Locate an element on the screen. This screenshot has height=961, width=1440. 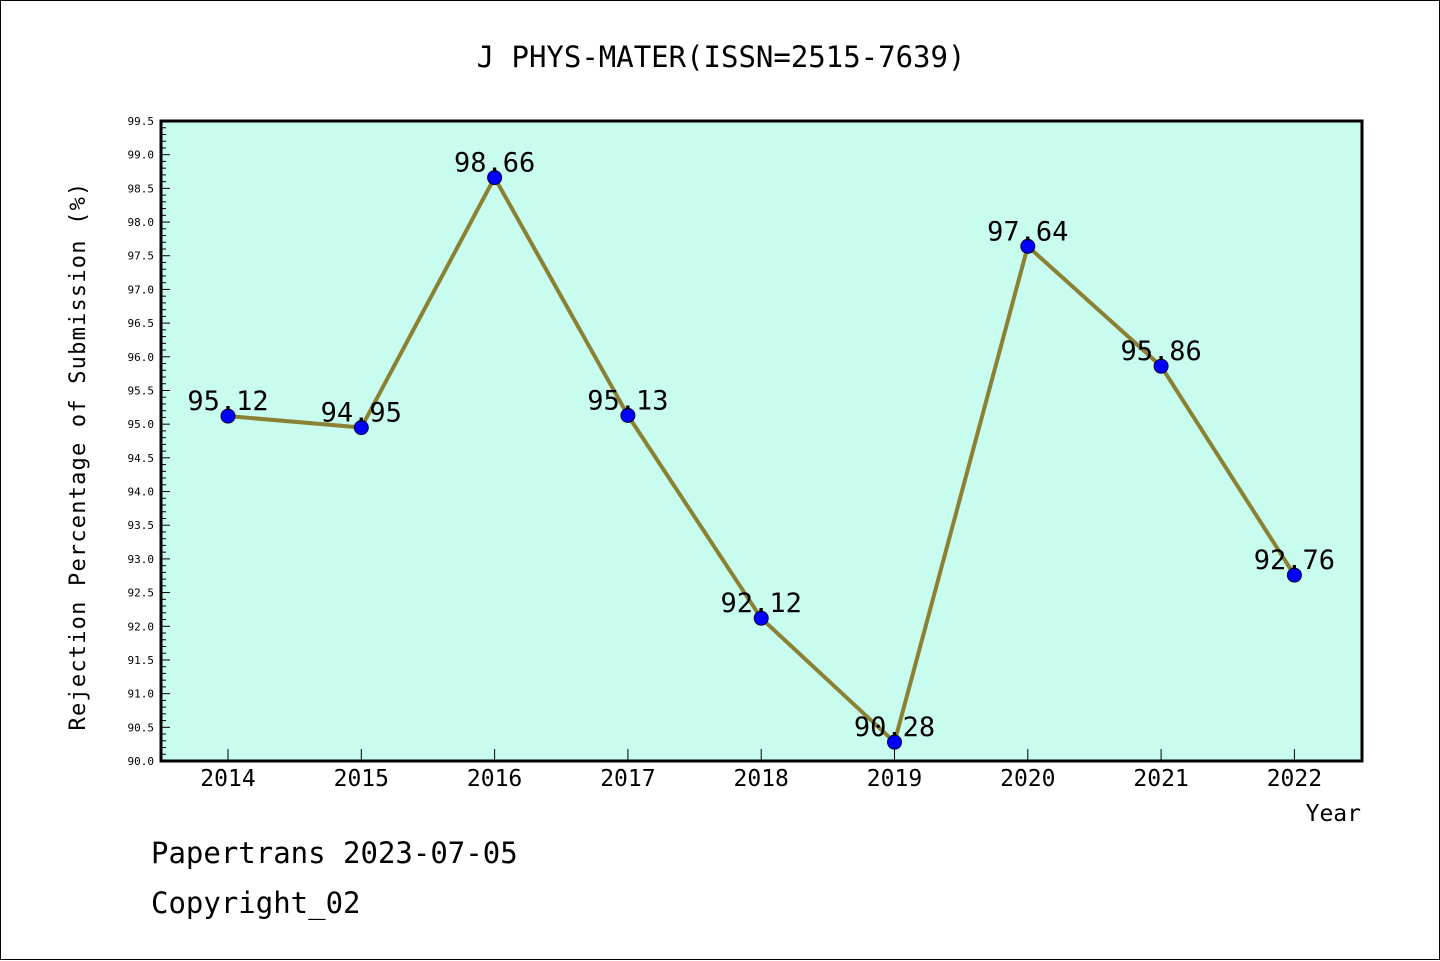
data-label: 92.76 is located at coordinates (1294, 560).